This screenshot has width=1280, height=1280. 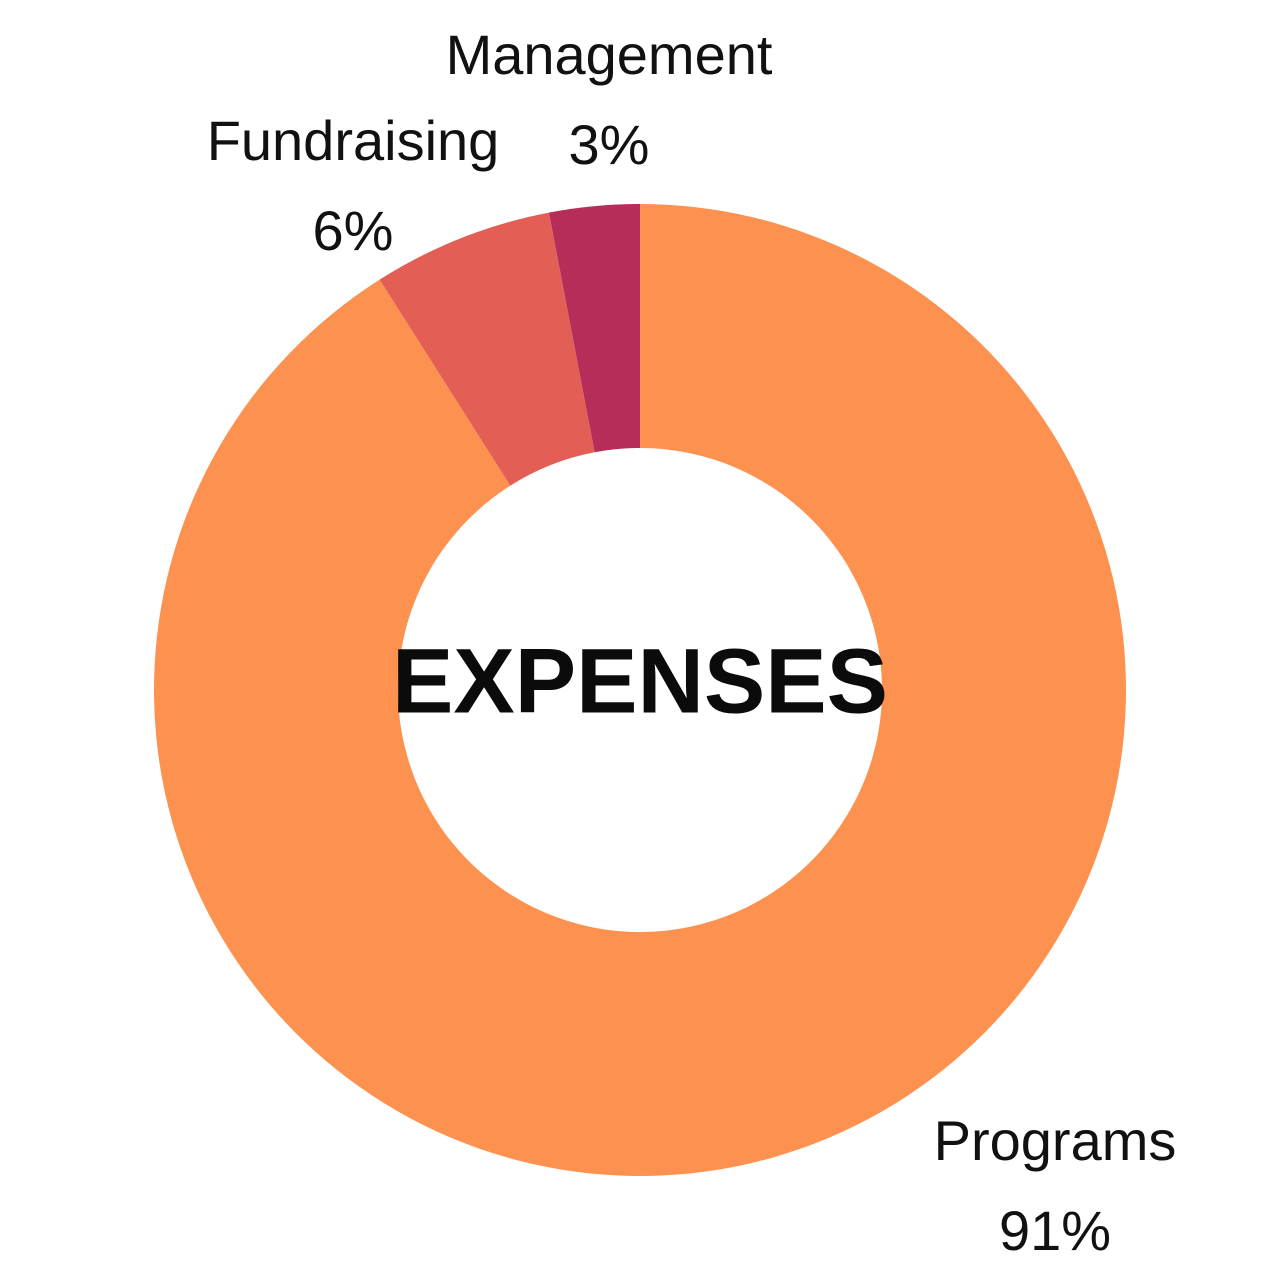 I want to click on slice-value-management: 3%, so click(x=609, y=144).